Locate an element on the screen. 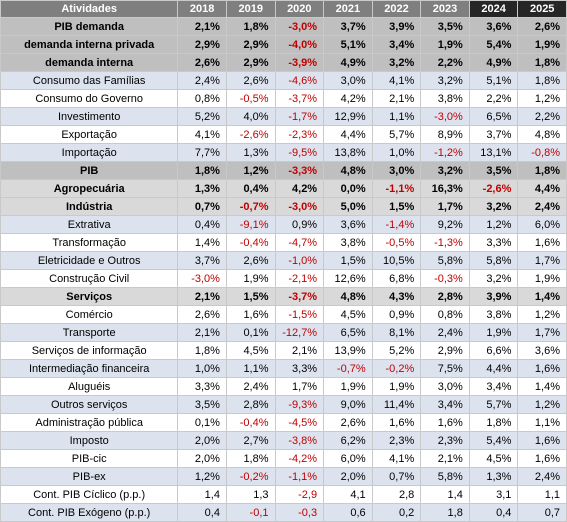 The image size is (567, 522). row-label: Imposto is located at coordinates (89, 440).